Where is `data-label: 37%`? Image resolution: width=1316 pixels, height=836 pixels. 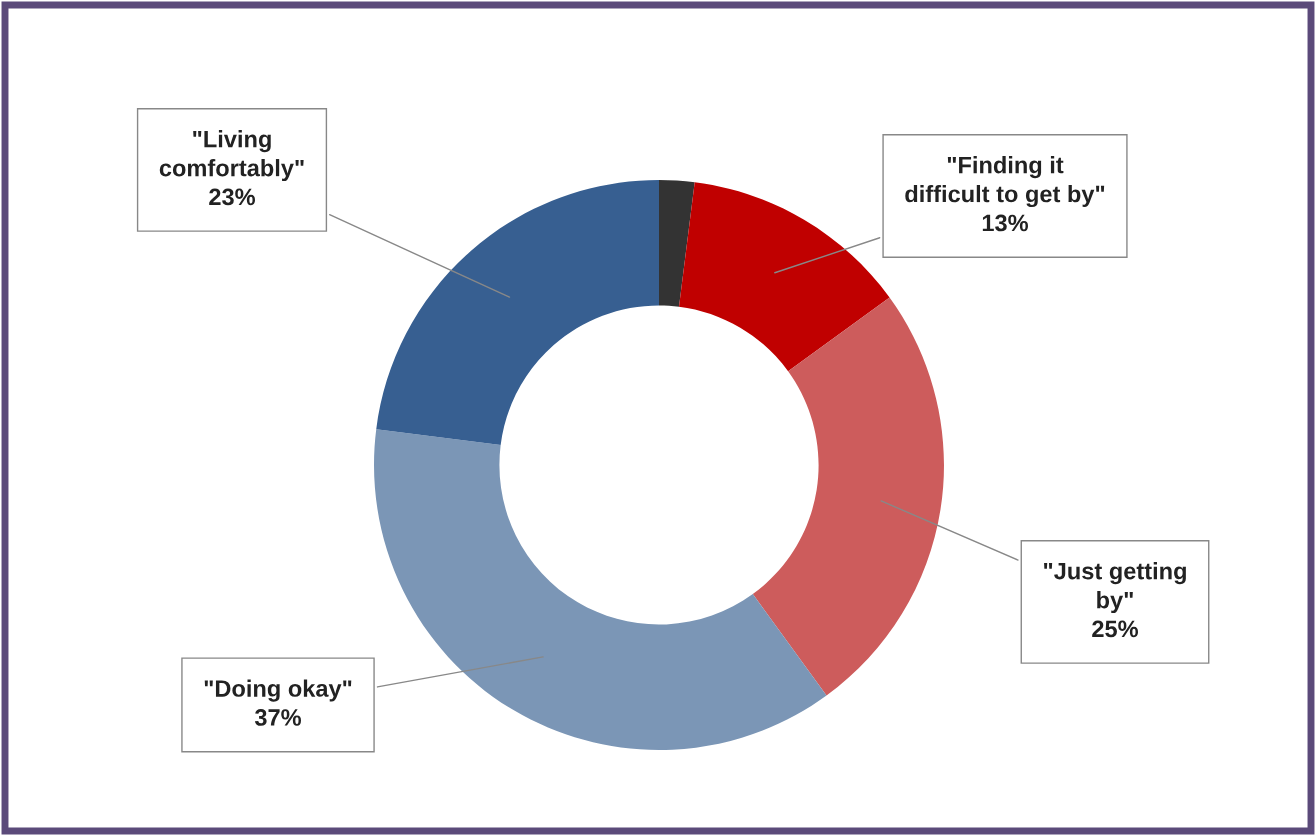 data-label: 37% is located at coordinates (278, 717).